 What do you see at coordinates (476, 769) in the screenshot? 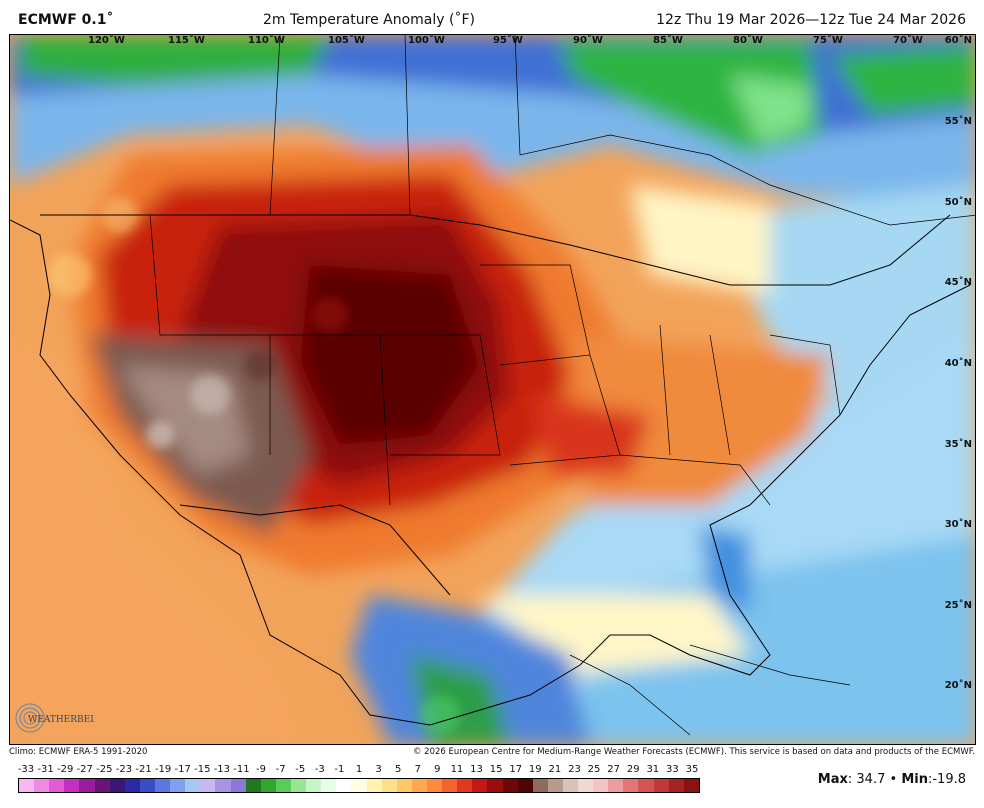
I see `scale-label: 13` at bounding box center [476, 769].